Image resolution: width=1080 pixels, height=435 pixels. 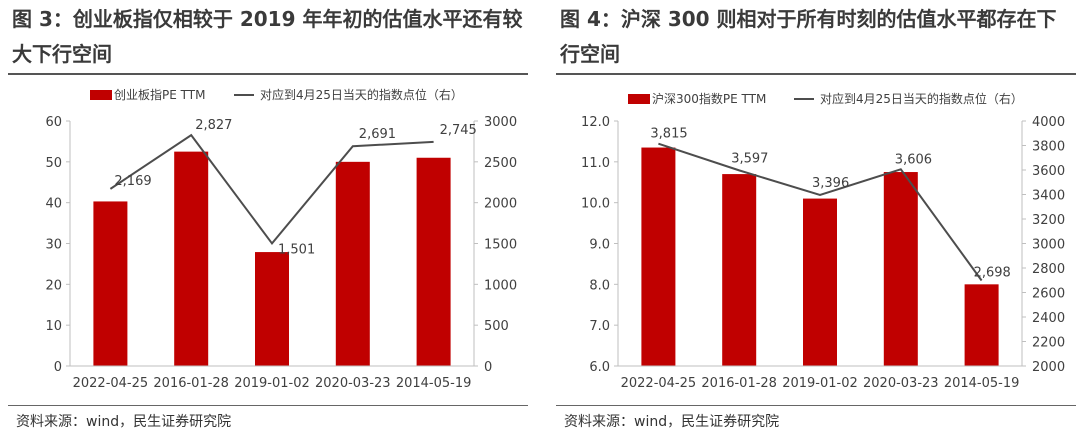 What do you see at coordinates (599, 245) in the screenshot?
I see `y-tick-label-left: 9.0` at bounding box center [599, 245].